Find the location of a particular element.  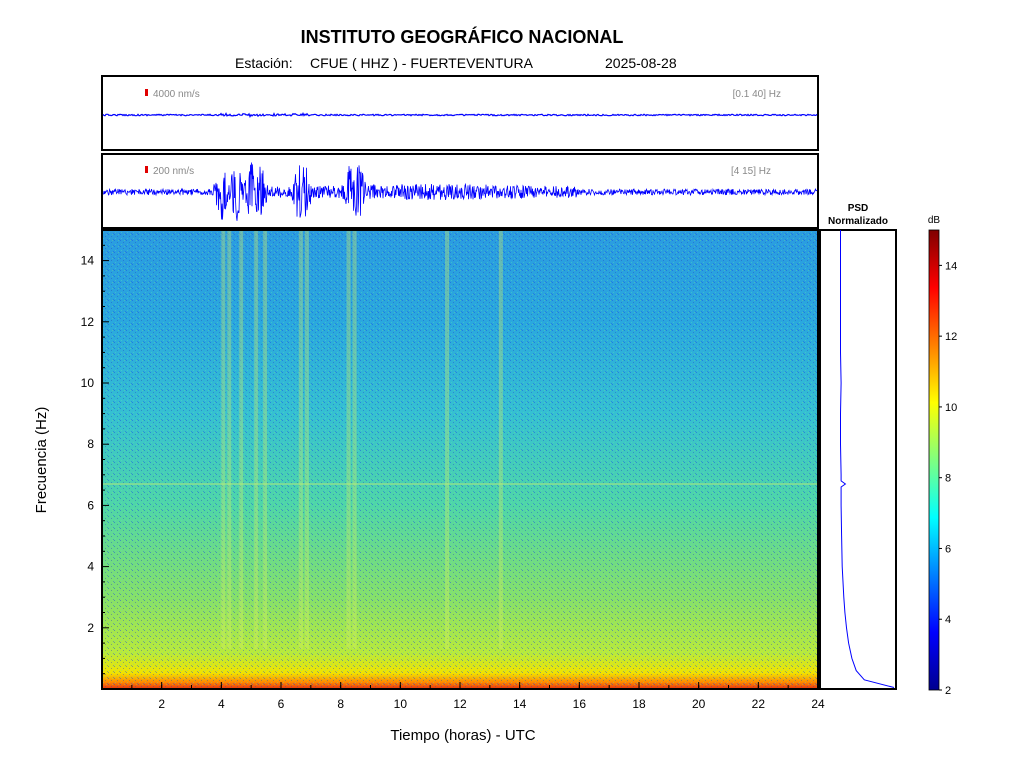

colorbar: dB 2 4 6 8 10 12 14 is located at coordinates (942, 456).